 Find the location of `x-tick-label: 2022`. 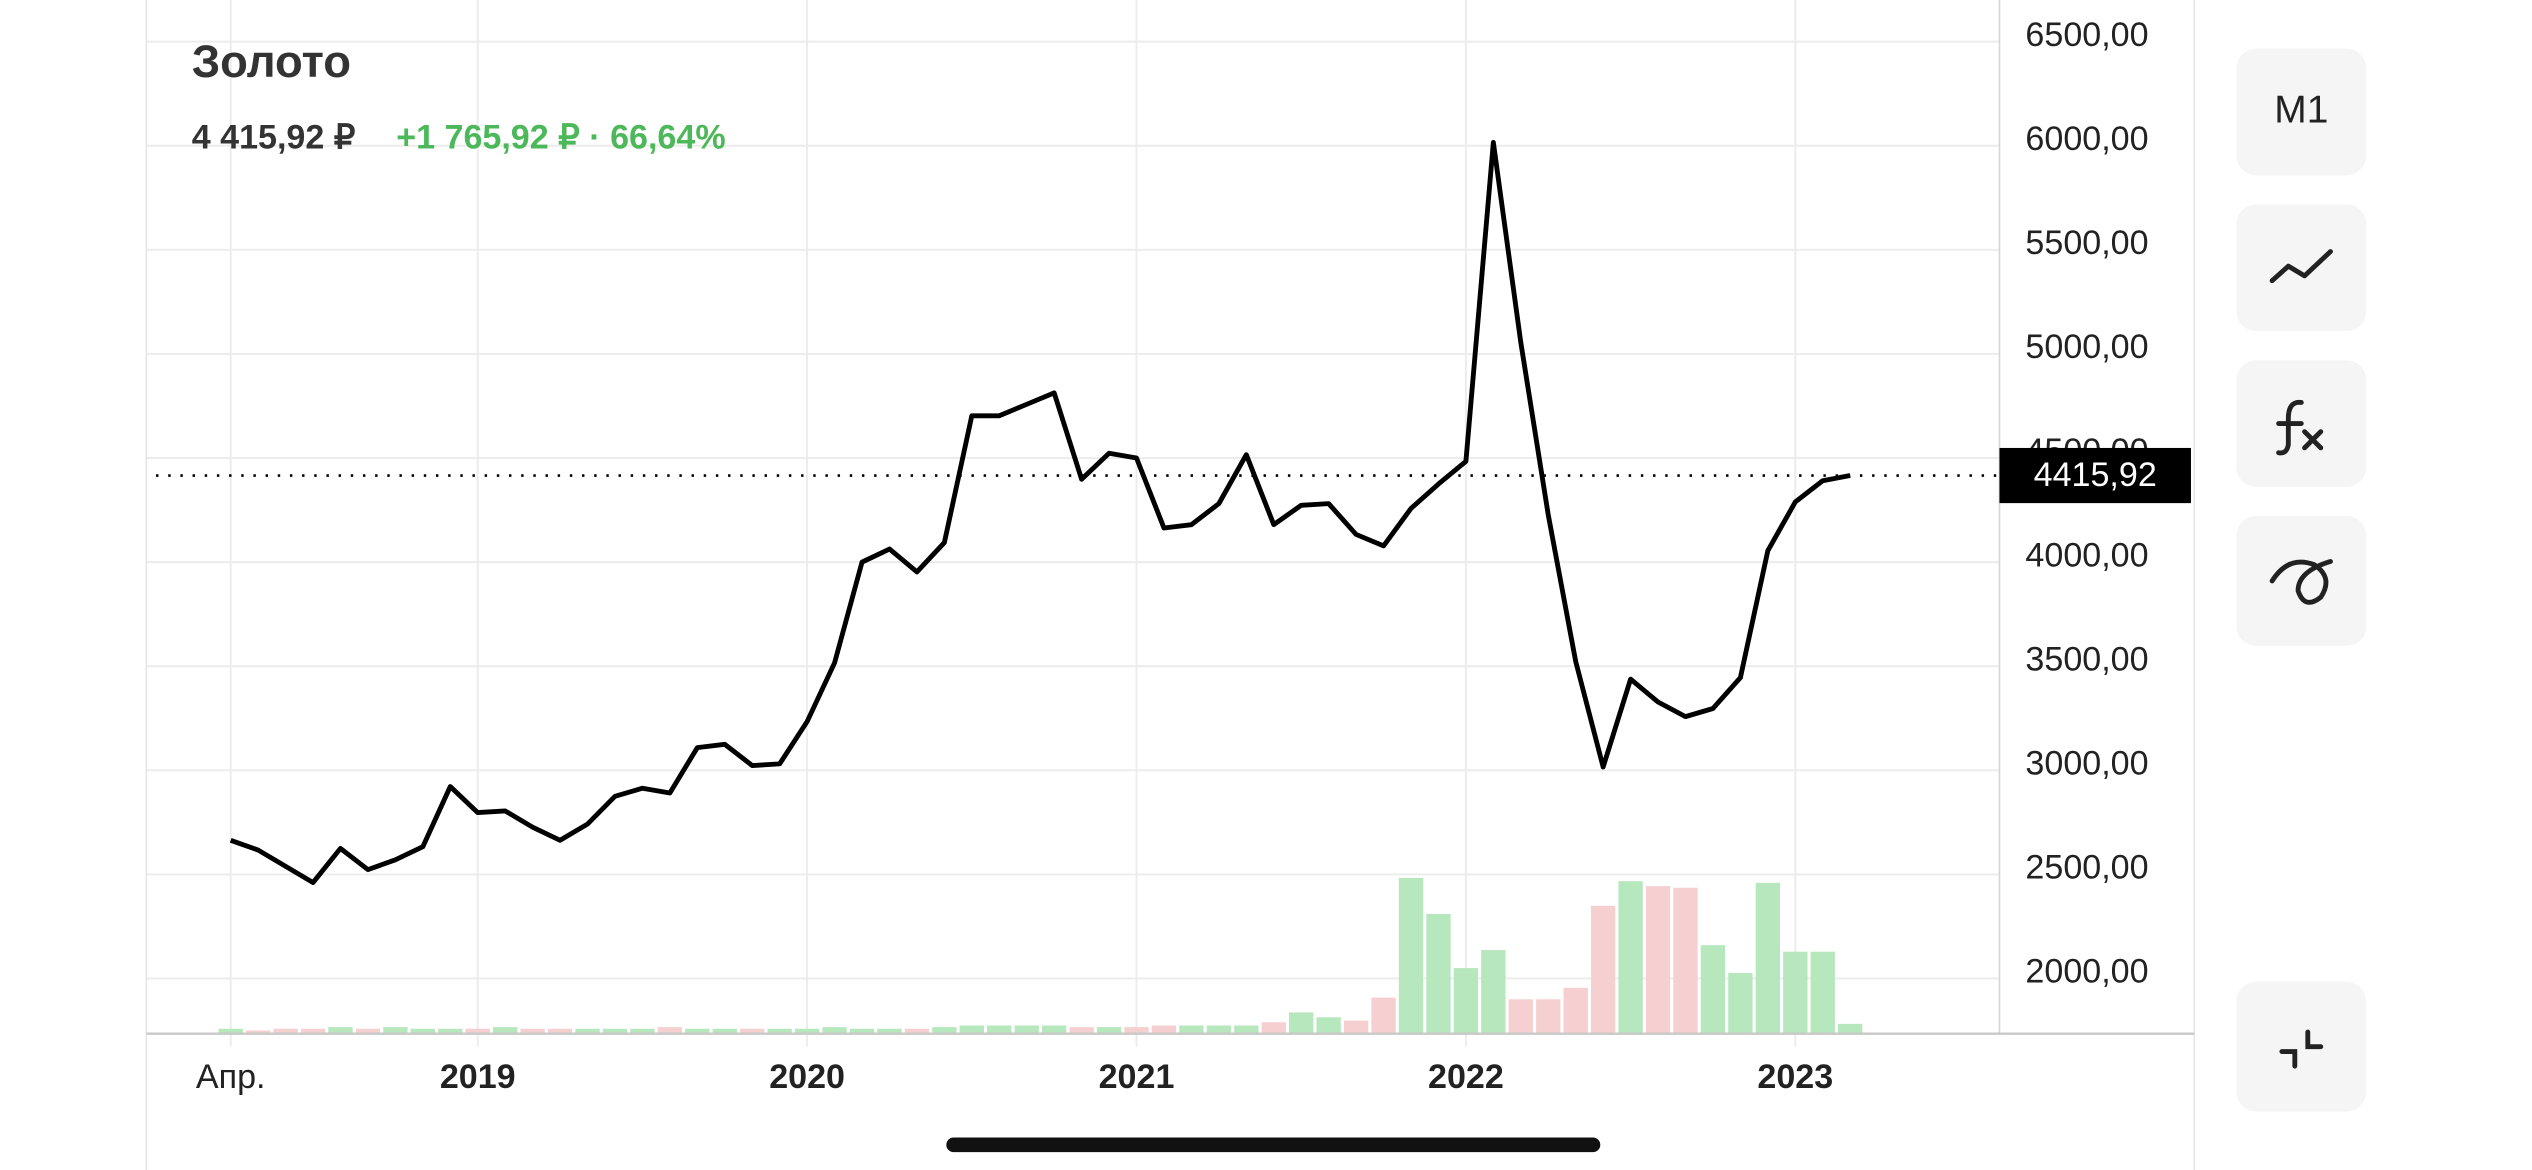

x-tick-label: 2022 is located at coordinates (1466, 1077).